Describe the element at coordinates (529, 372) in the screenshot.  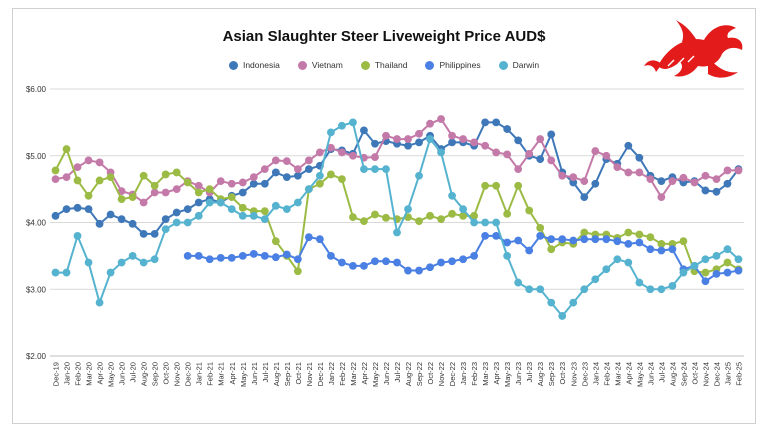
I see `x-tick-label: Jul-23` at that location.